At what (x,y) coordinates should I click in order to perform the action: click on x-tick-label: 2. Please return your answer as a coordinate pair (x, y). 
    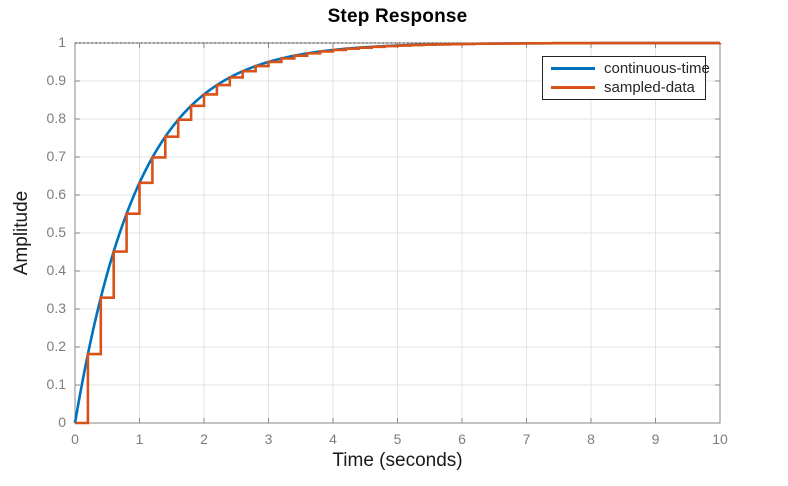
    Looking at the image, I should click on (204, 439).